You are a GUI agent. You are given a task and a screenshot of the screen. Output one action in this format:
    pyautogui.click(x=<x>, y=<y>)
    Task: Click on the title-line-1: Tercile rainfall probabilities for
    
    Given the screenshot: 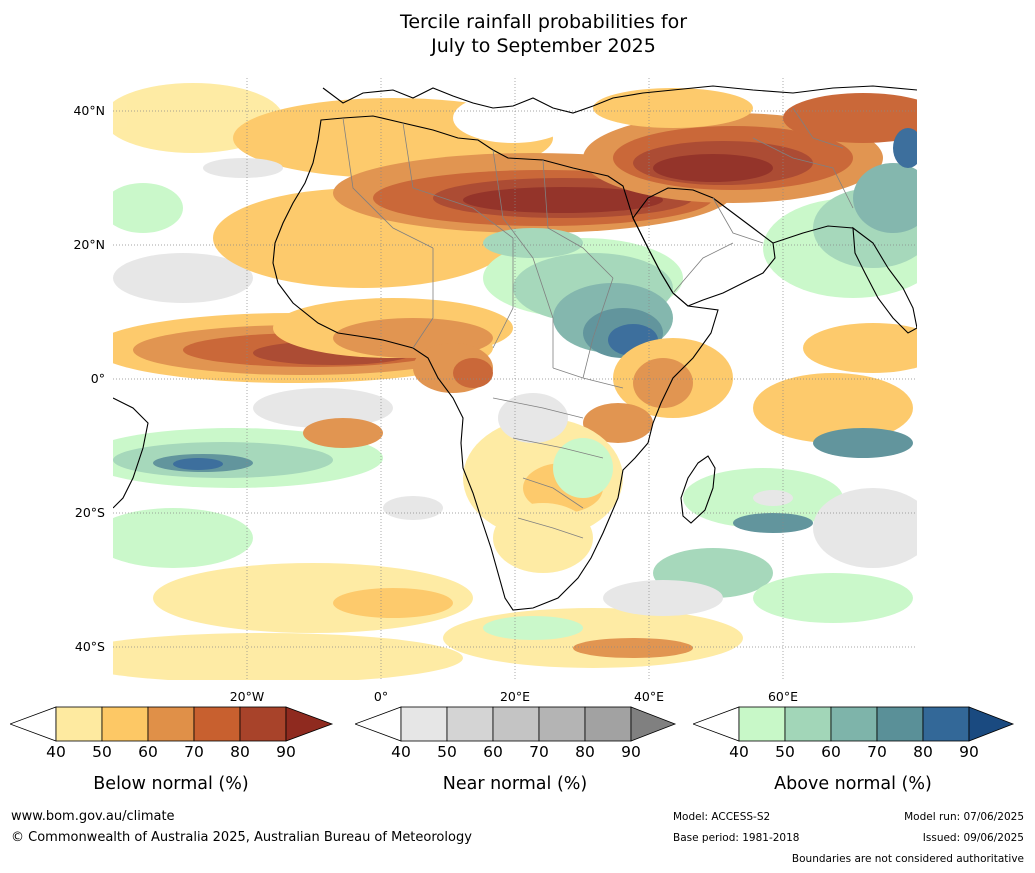 What is the action you would take?
    pyautogui.click(x=543, y=22)
    